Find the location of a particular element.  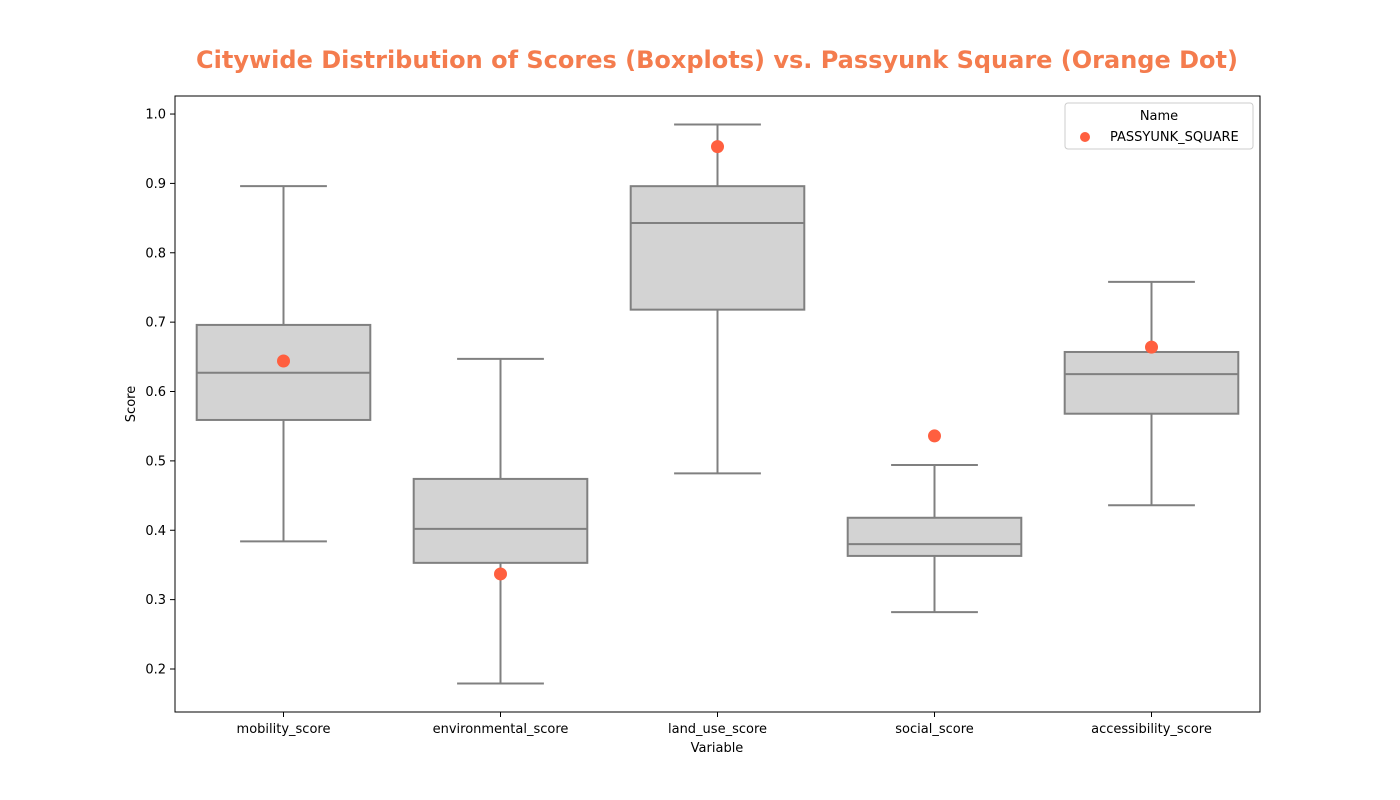

legend-box is located at coordinates (1159, 126).